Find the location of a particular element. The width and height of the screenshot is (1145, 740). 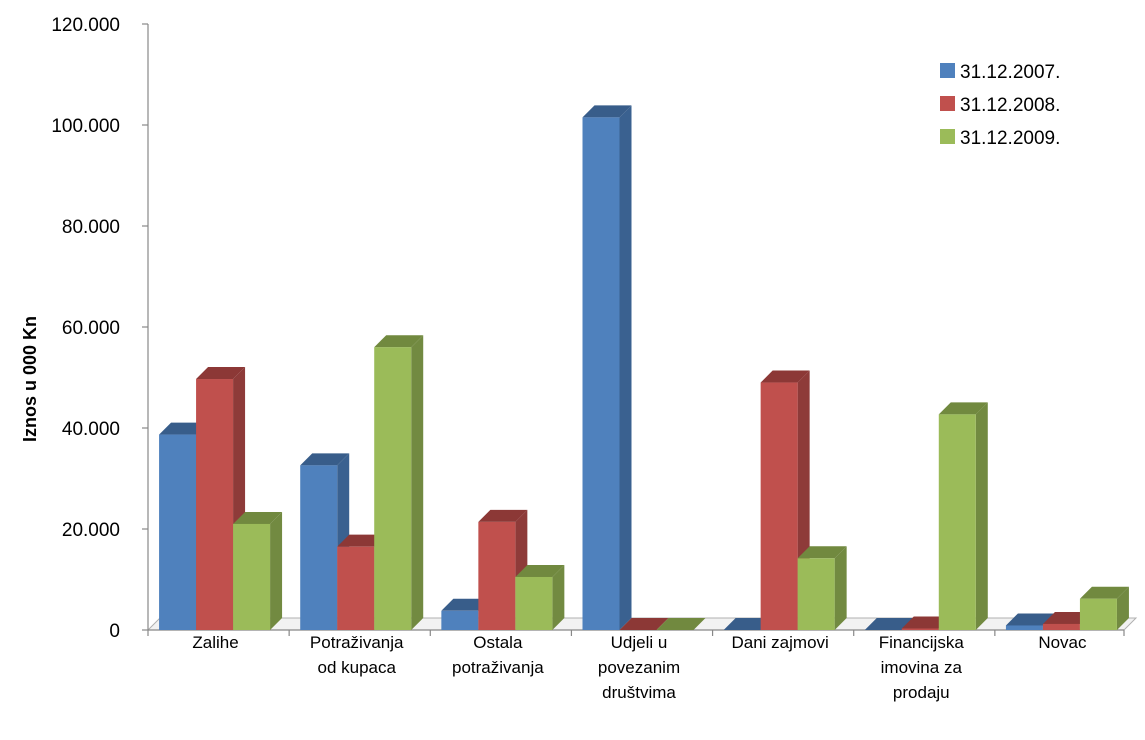

category-label: imovina za is located at coordinates (922, 667).